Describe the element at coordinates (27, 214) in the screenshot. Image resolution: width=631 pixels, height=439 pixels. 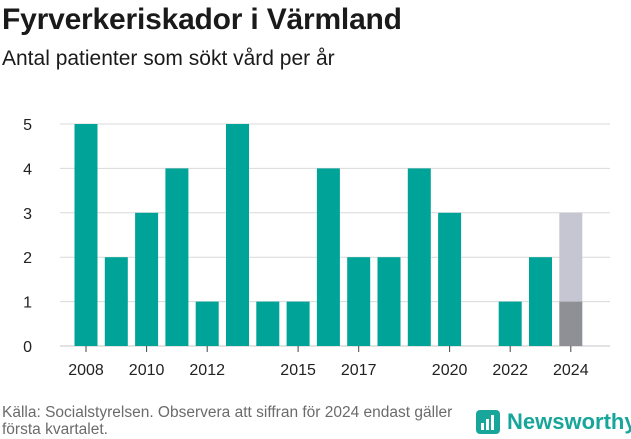
I see `y-tick-label: 3` at that location.